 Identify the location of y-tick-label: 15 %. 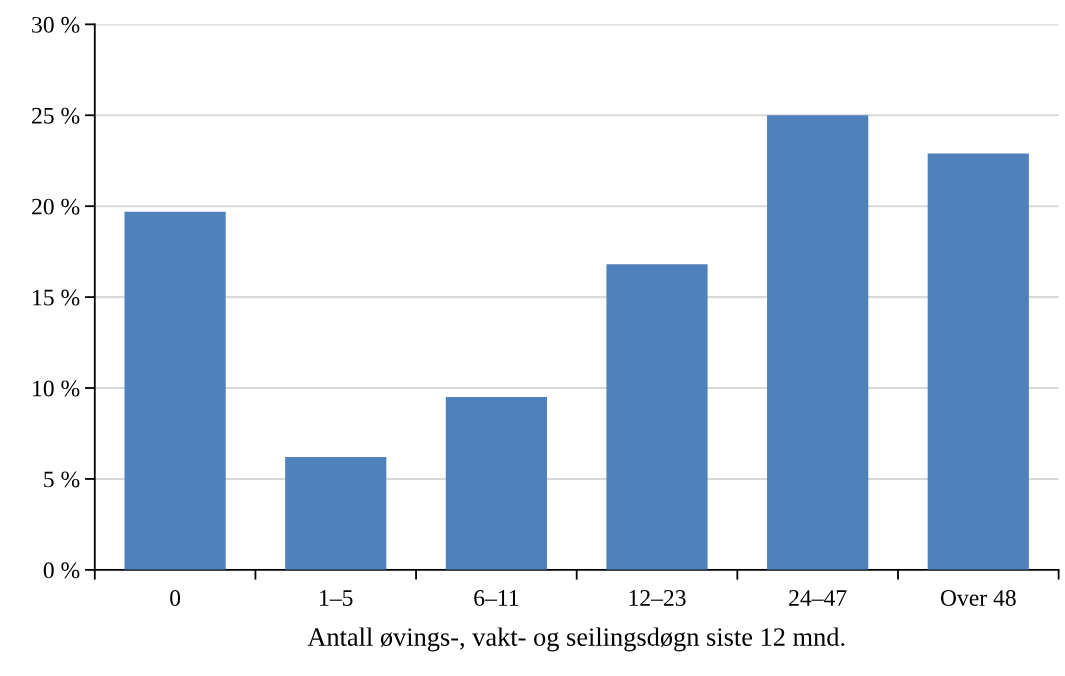
(56, 297).